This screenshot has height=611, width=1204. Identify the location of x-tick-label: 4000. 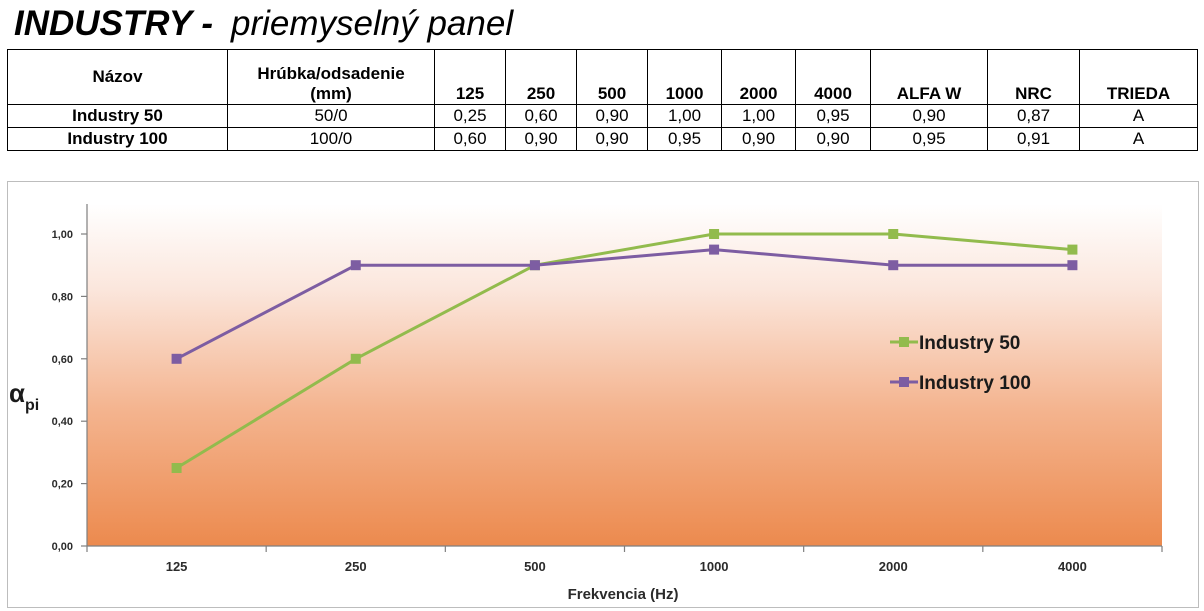
(1072, 566).